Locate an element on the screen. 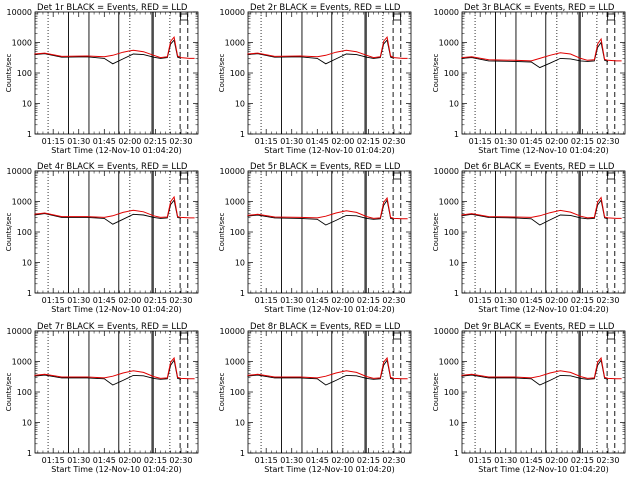 This screenshot has height=480, width=640. panel-title: Det 5r BLACK = Events, RED = LLD is located at coordinates (325, 167).